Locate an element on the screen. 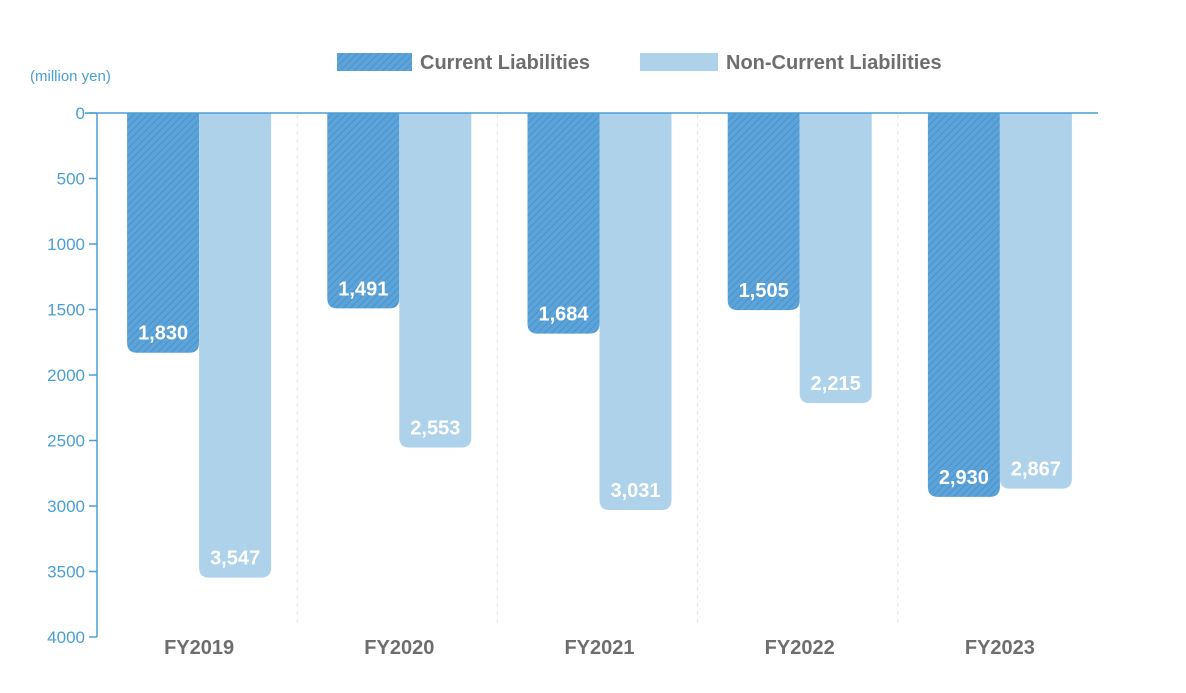  data-label-noncurrent: 3,031 is located at coordinates (635, 491).